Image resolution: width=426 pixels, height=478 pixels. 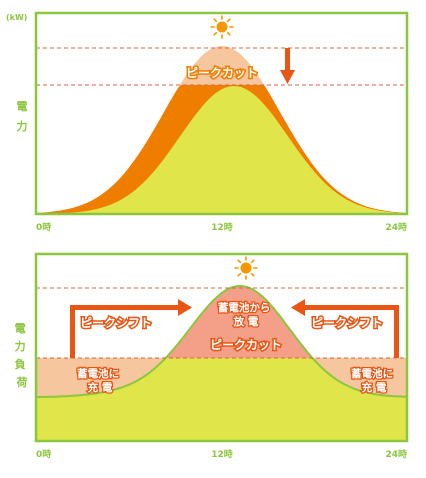 I want to click on right-arrow-icon, so click(x=131, y=328).